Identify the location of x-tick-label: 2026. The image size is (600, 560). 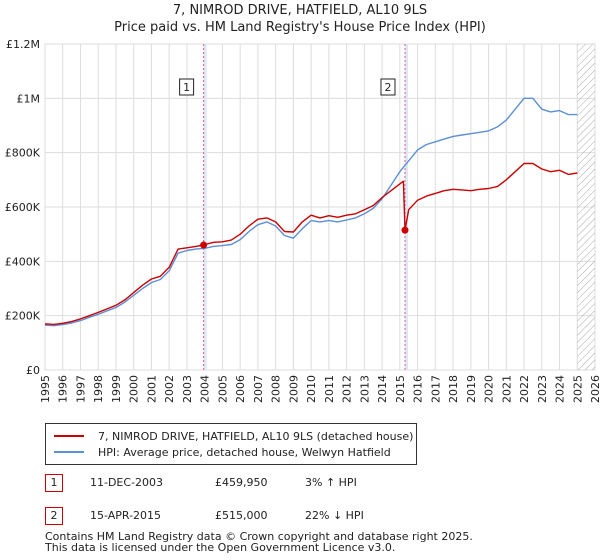
(594, 389).